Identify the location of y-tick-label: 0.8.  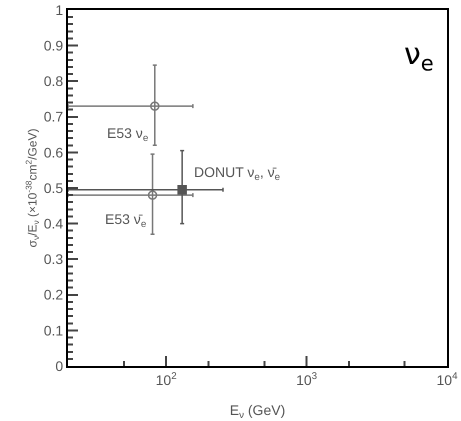
(54, 81).